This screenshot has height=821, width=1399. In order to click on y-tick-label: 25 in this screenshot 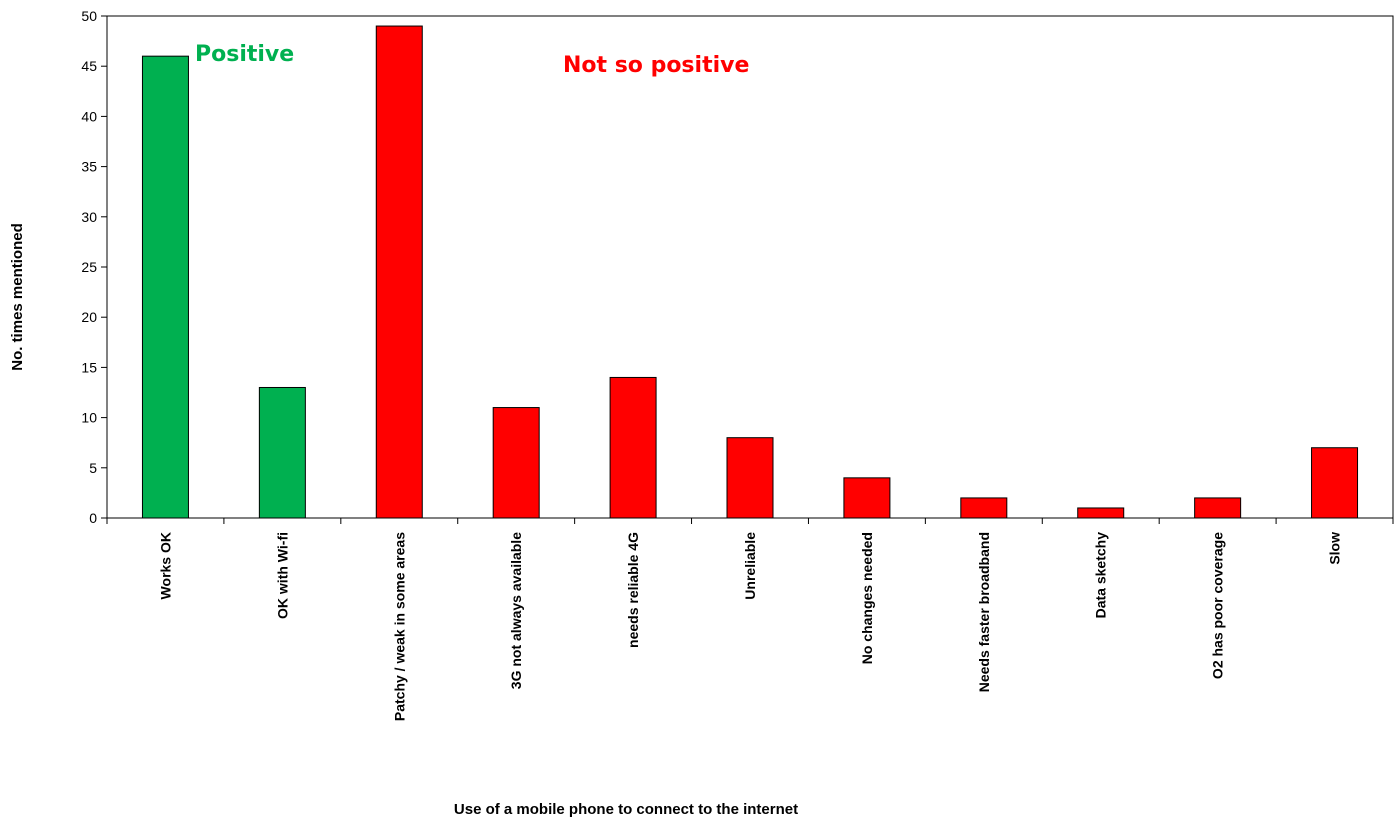, I will do `click(89, 267)`.